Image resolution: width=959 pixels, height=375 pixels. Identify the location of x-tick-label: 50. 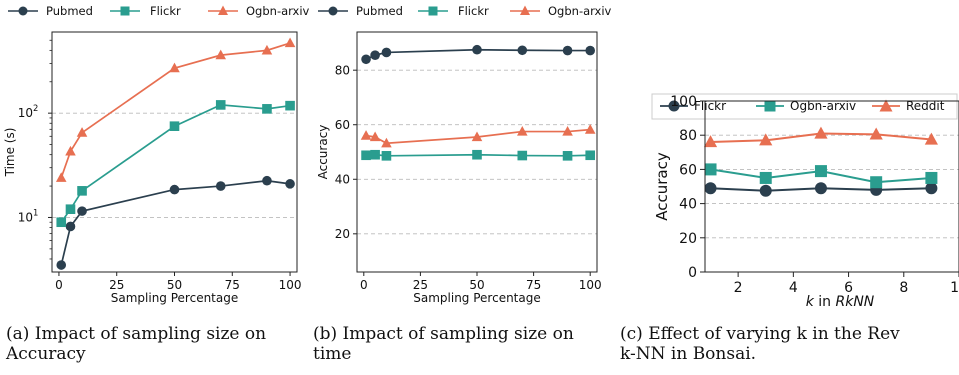
(174, 285).